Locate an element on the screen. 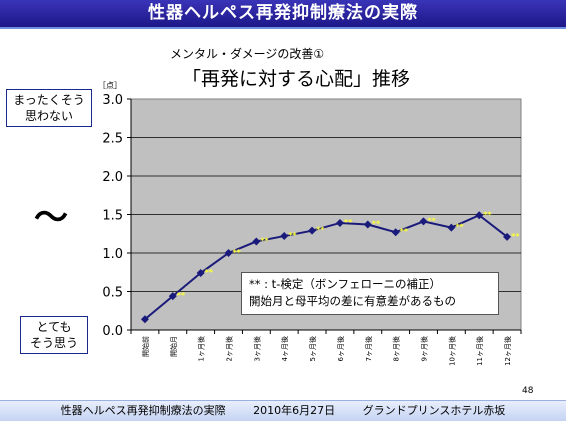 The image size is (566, 421). x-tick-label: 開始月 is located at coordinates (173, 346).